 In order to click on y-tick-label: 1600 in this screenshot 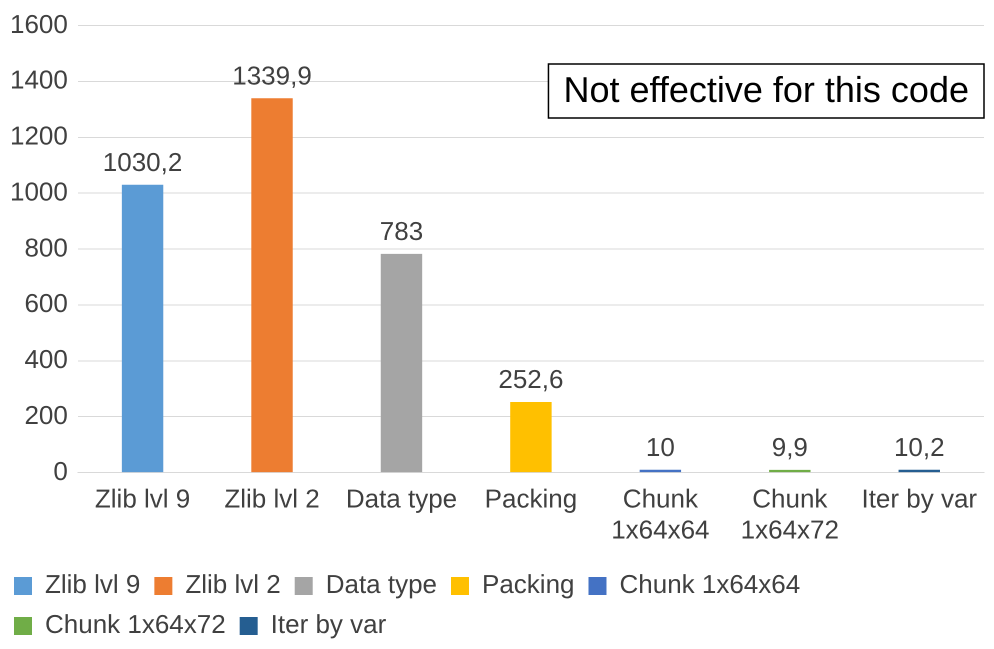, I will do `click(39, 23)`.